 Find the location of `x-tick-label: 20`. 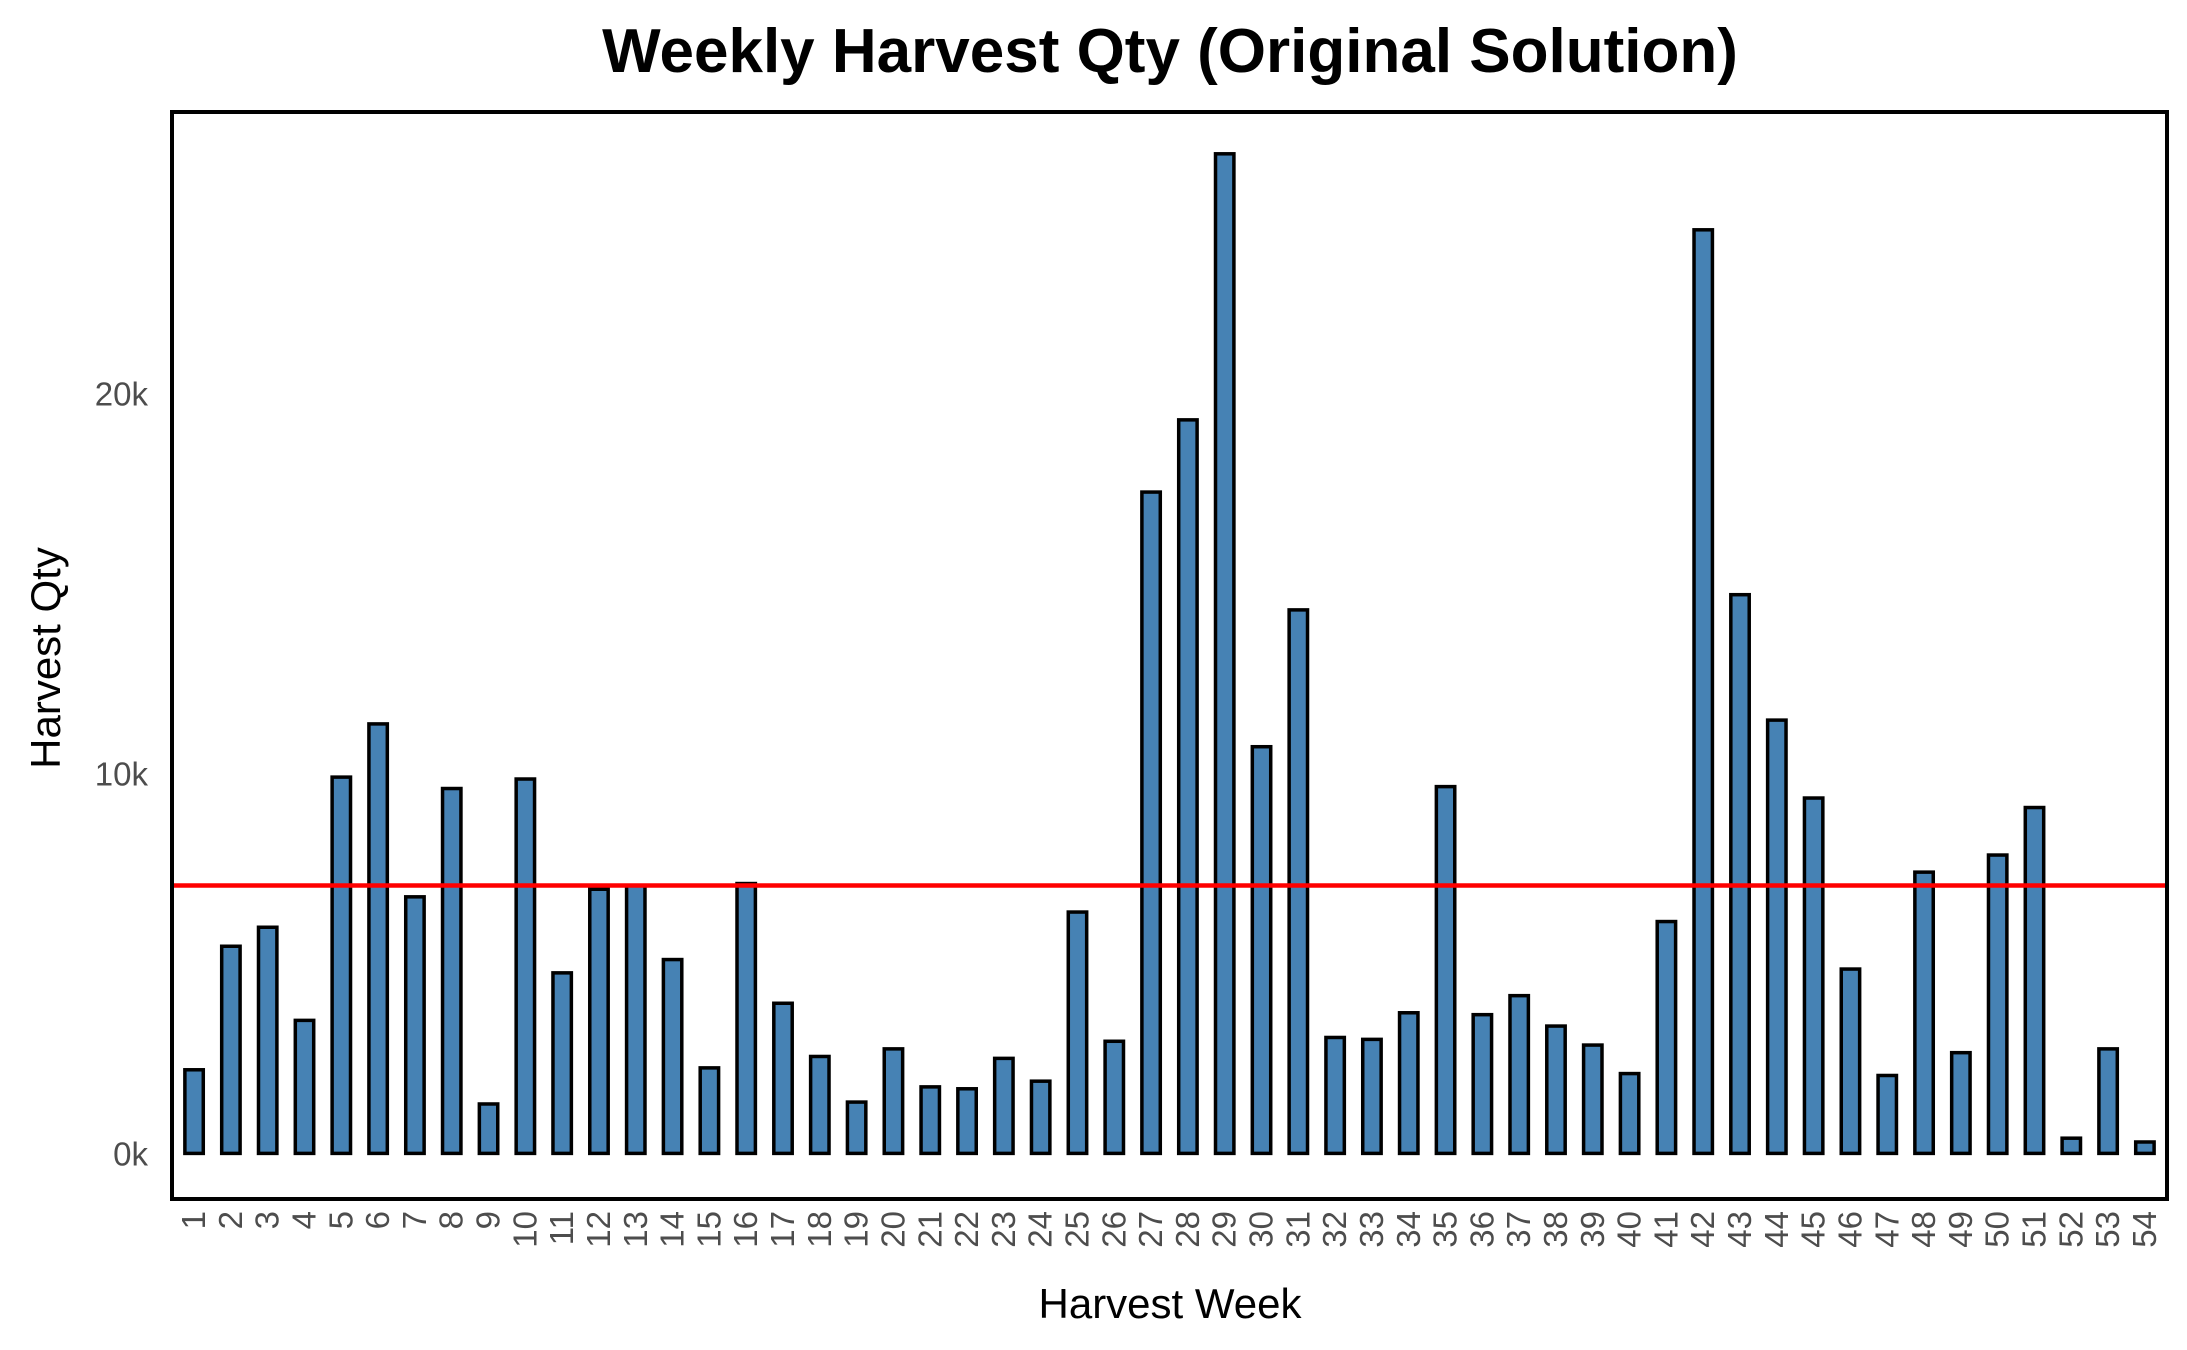

x-tick-label: 20 is located at coordinates (892, 1229).